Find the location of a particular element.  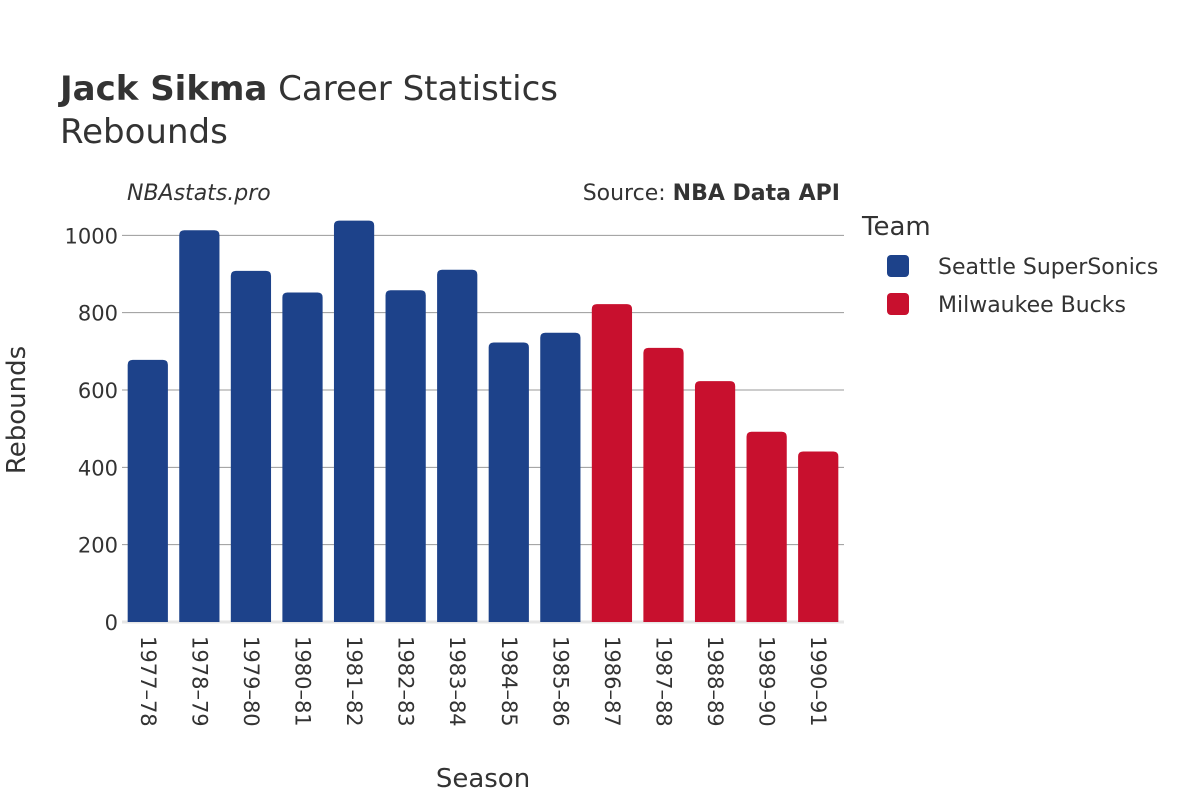

source-name: NBA Data API is located at coordinates (756, 193).